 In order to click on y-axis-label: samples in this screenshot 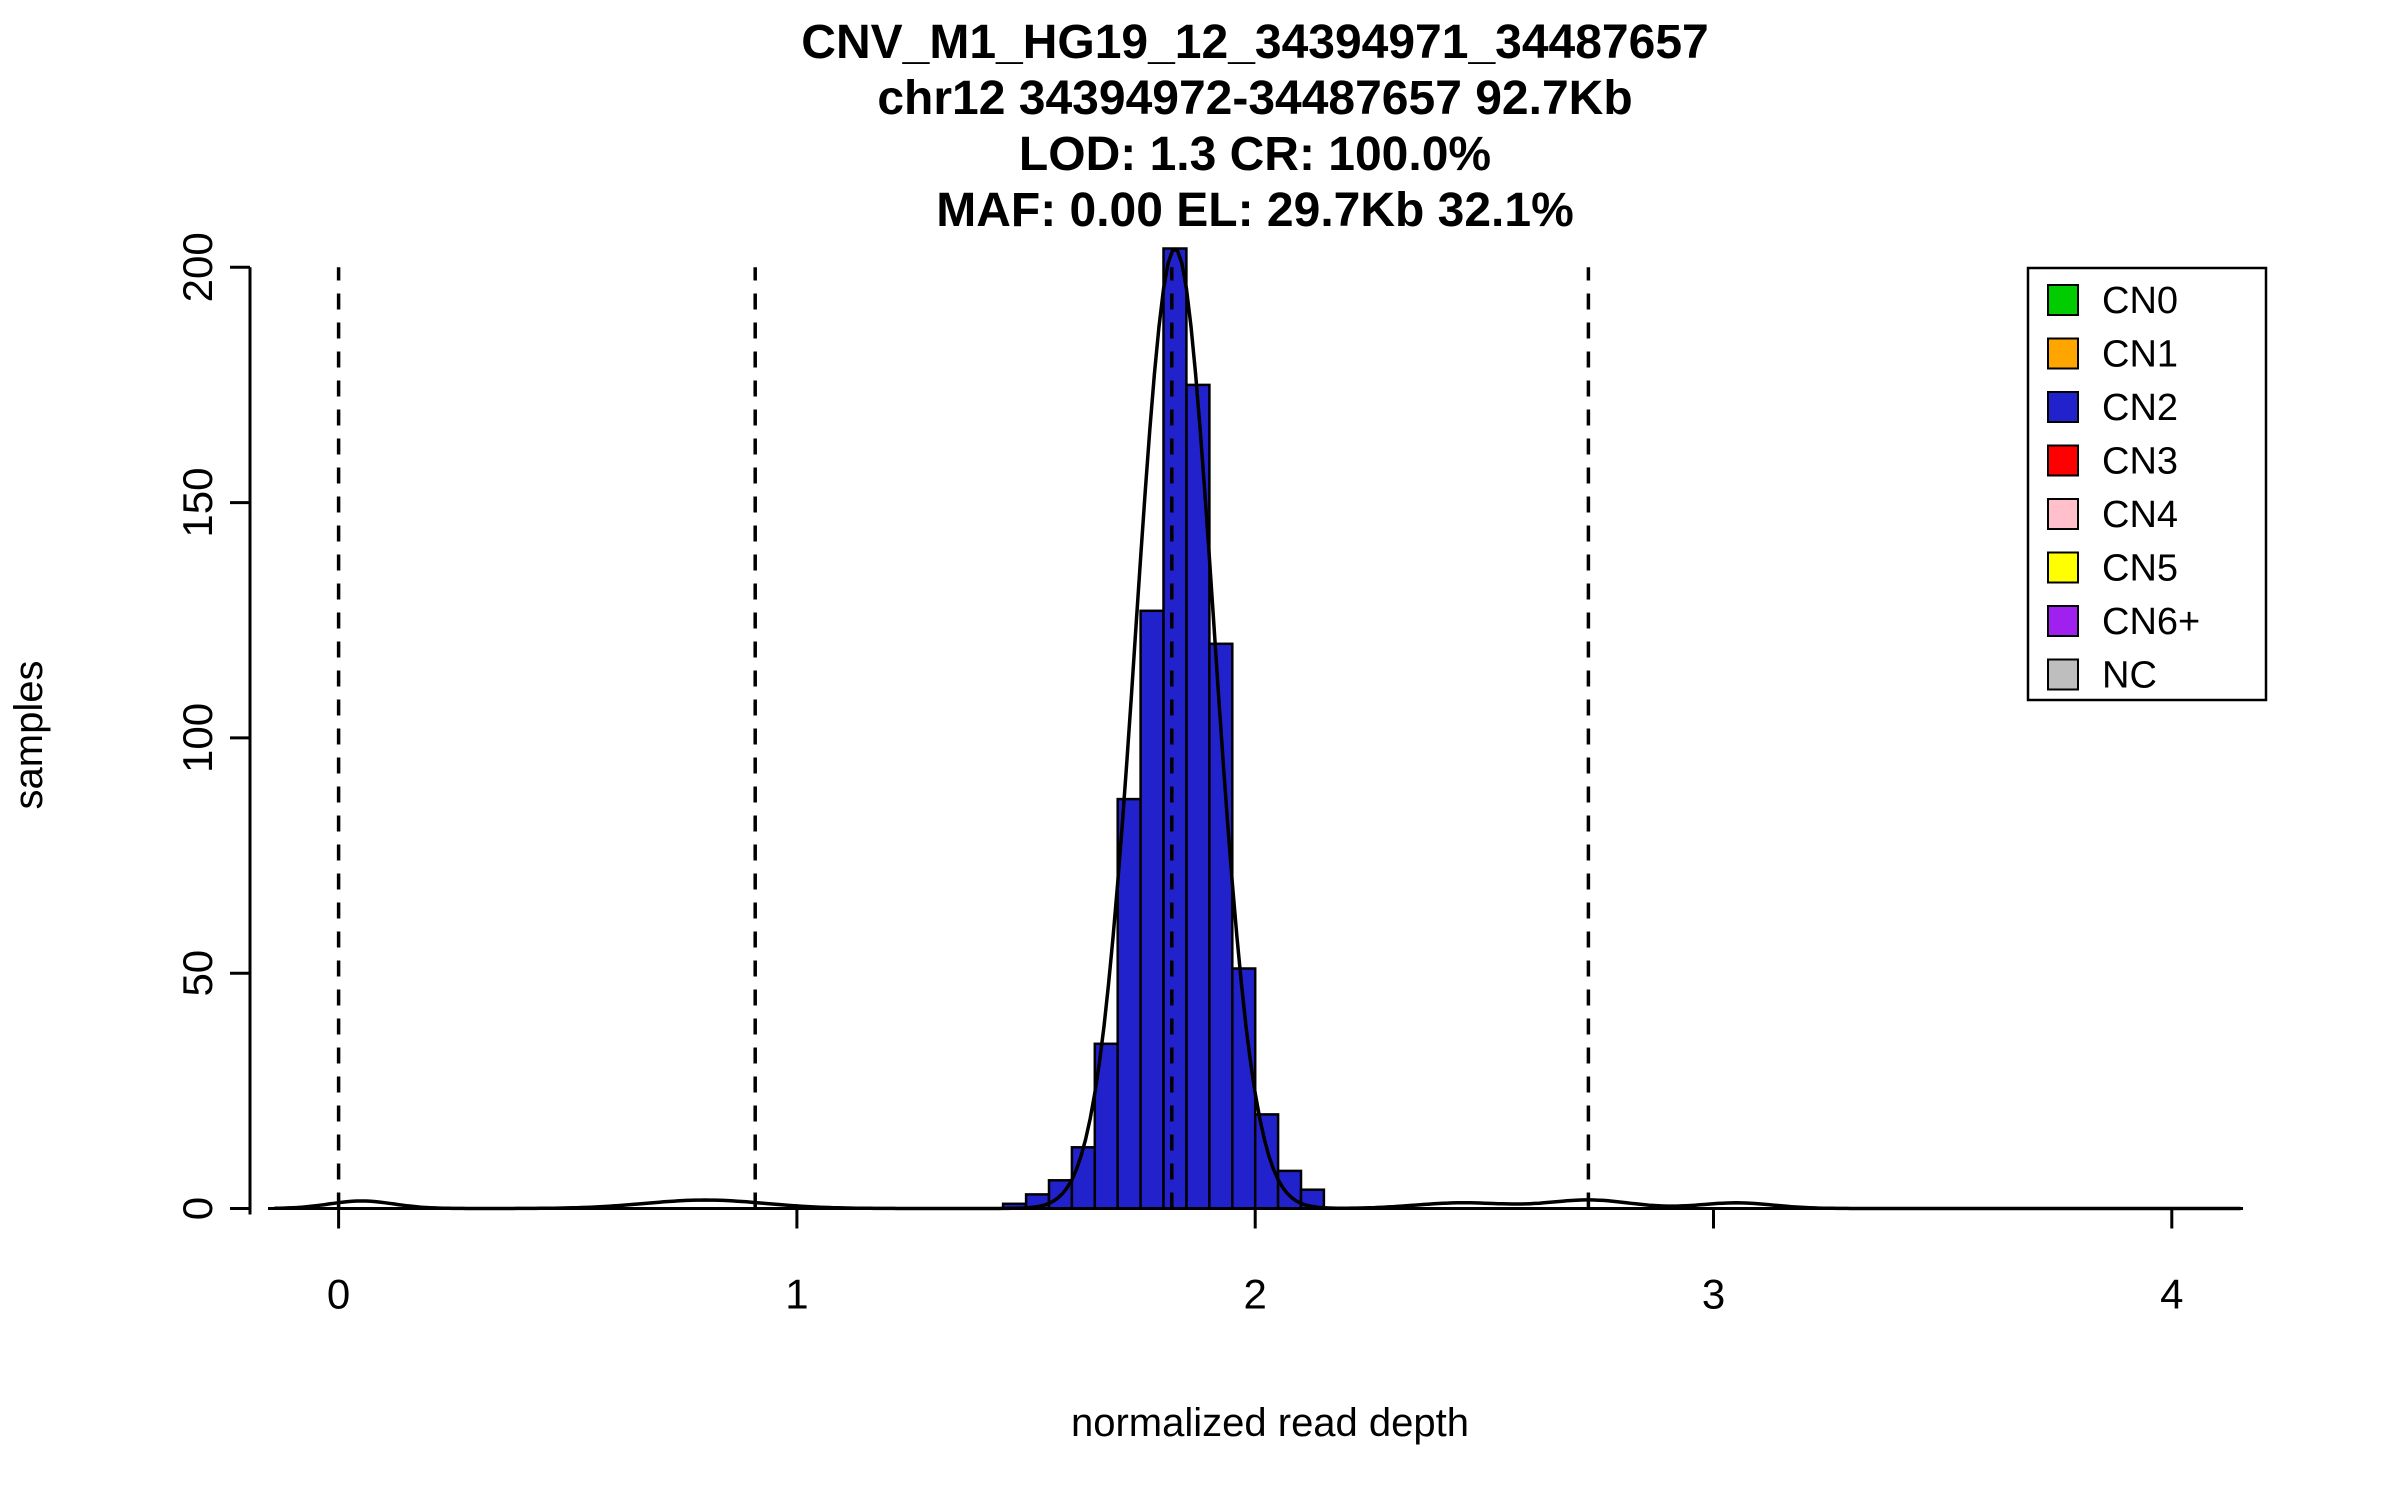, I will do `click(29, 735)`.